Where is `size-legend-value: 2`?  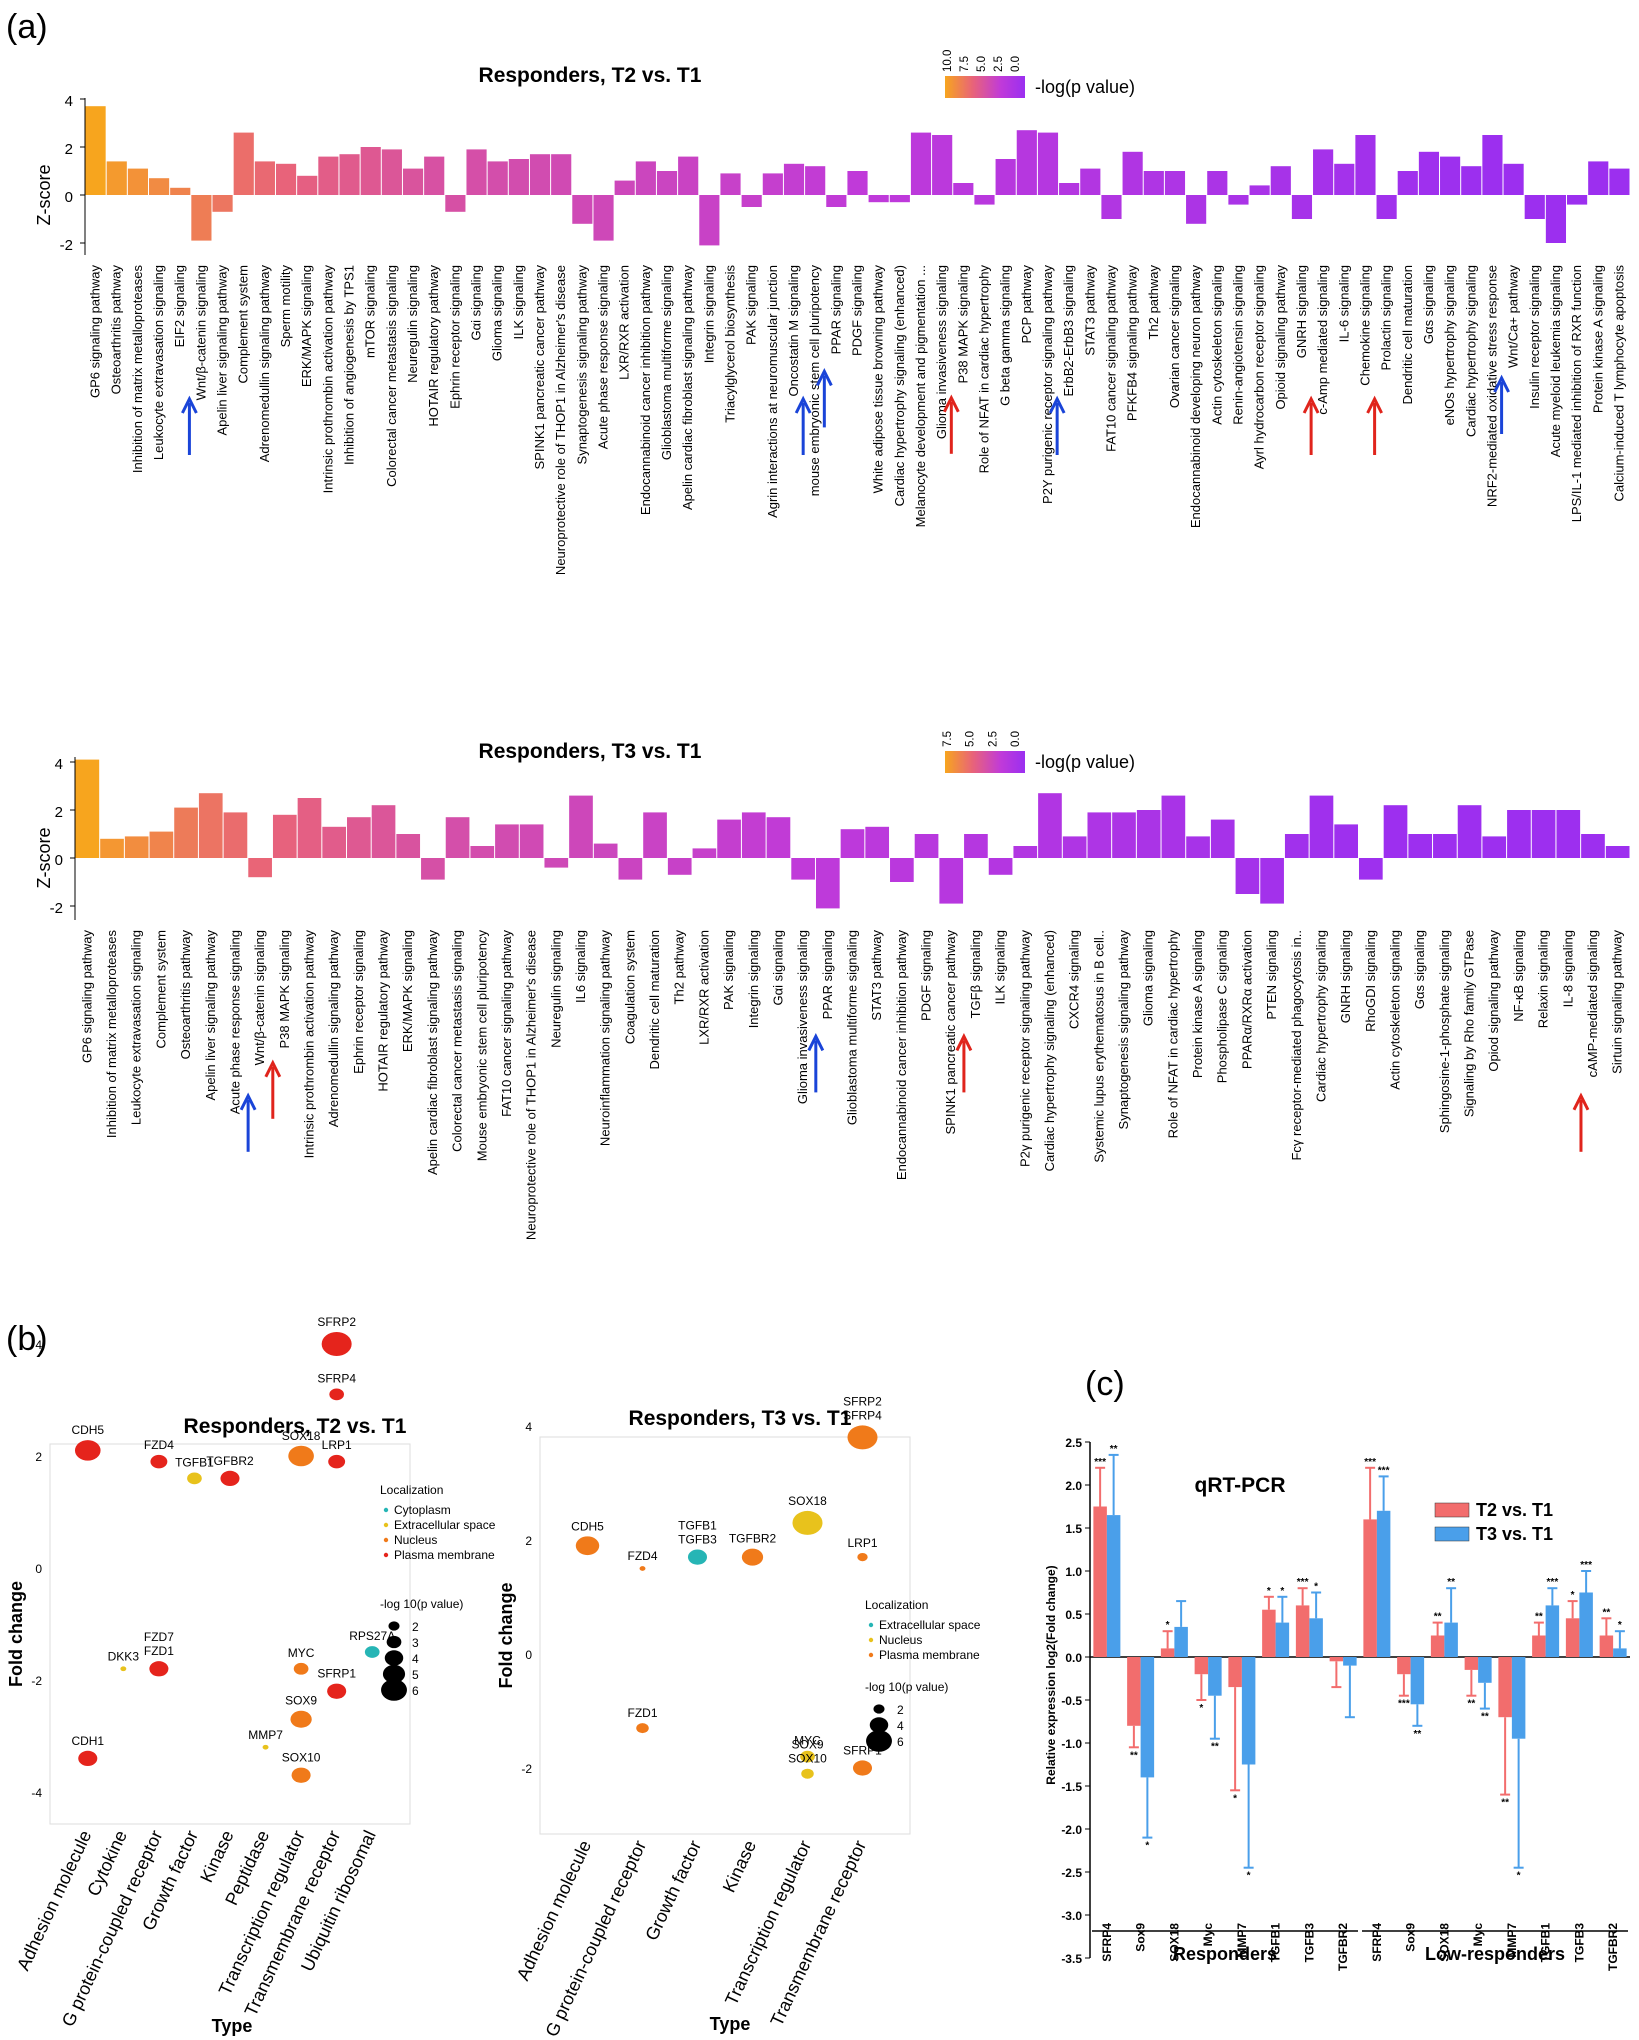 size-legend-value: 2 is located at coordinates (415, 1627).